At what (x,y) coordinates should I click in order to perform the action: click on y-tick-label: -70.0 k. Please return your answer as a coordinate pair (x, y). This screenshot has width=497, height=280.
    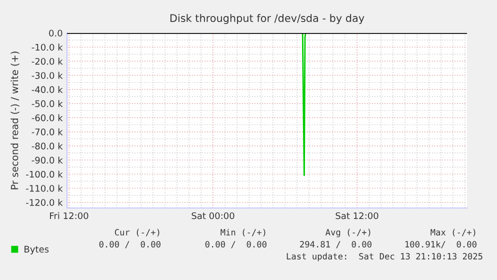
    Looking at the image, I should click on (47, 132).